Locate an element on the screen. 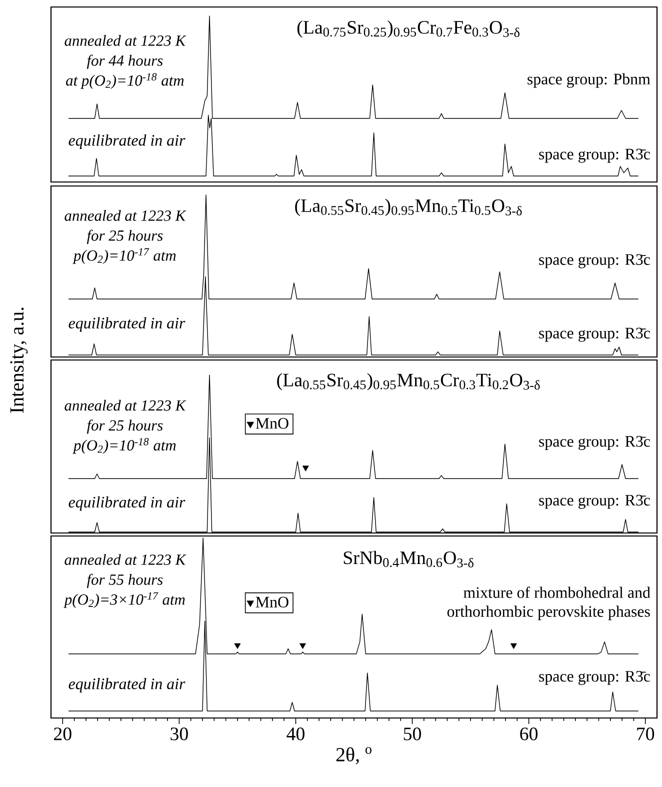  chart-title: (La$_{0.55}$Sr$_{0.45}$)$_{0.95}$Mn$_{0.5}$Cr$_{0.3}$Ti$_{0.2}$O$_{3-δ}$ is located at coordinates (408, 381).